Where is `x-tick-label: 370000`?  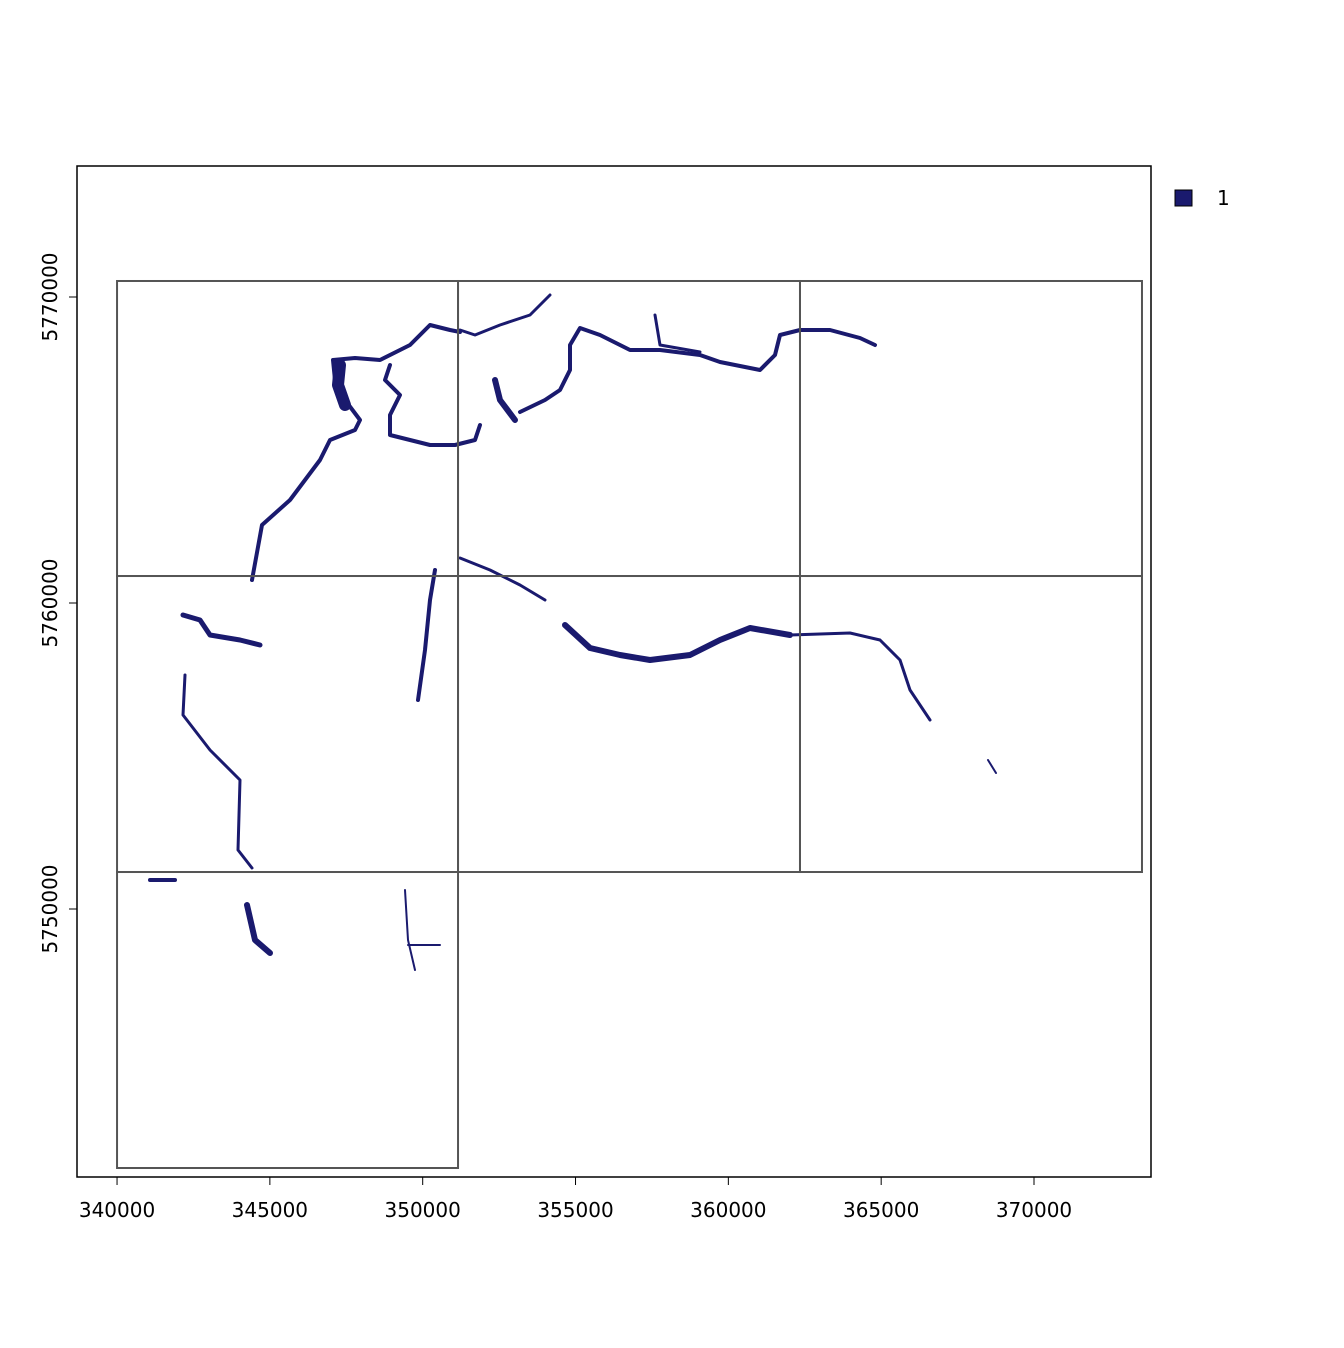
x-tick-label: 370000 is located at coordinates (1034, 1210).